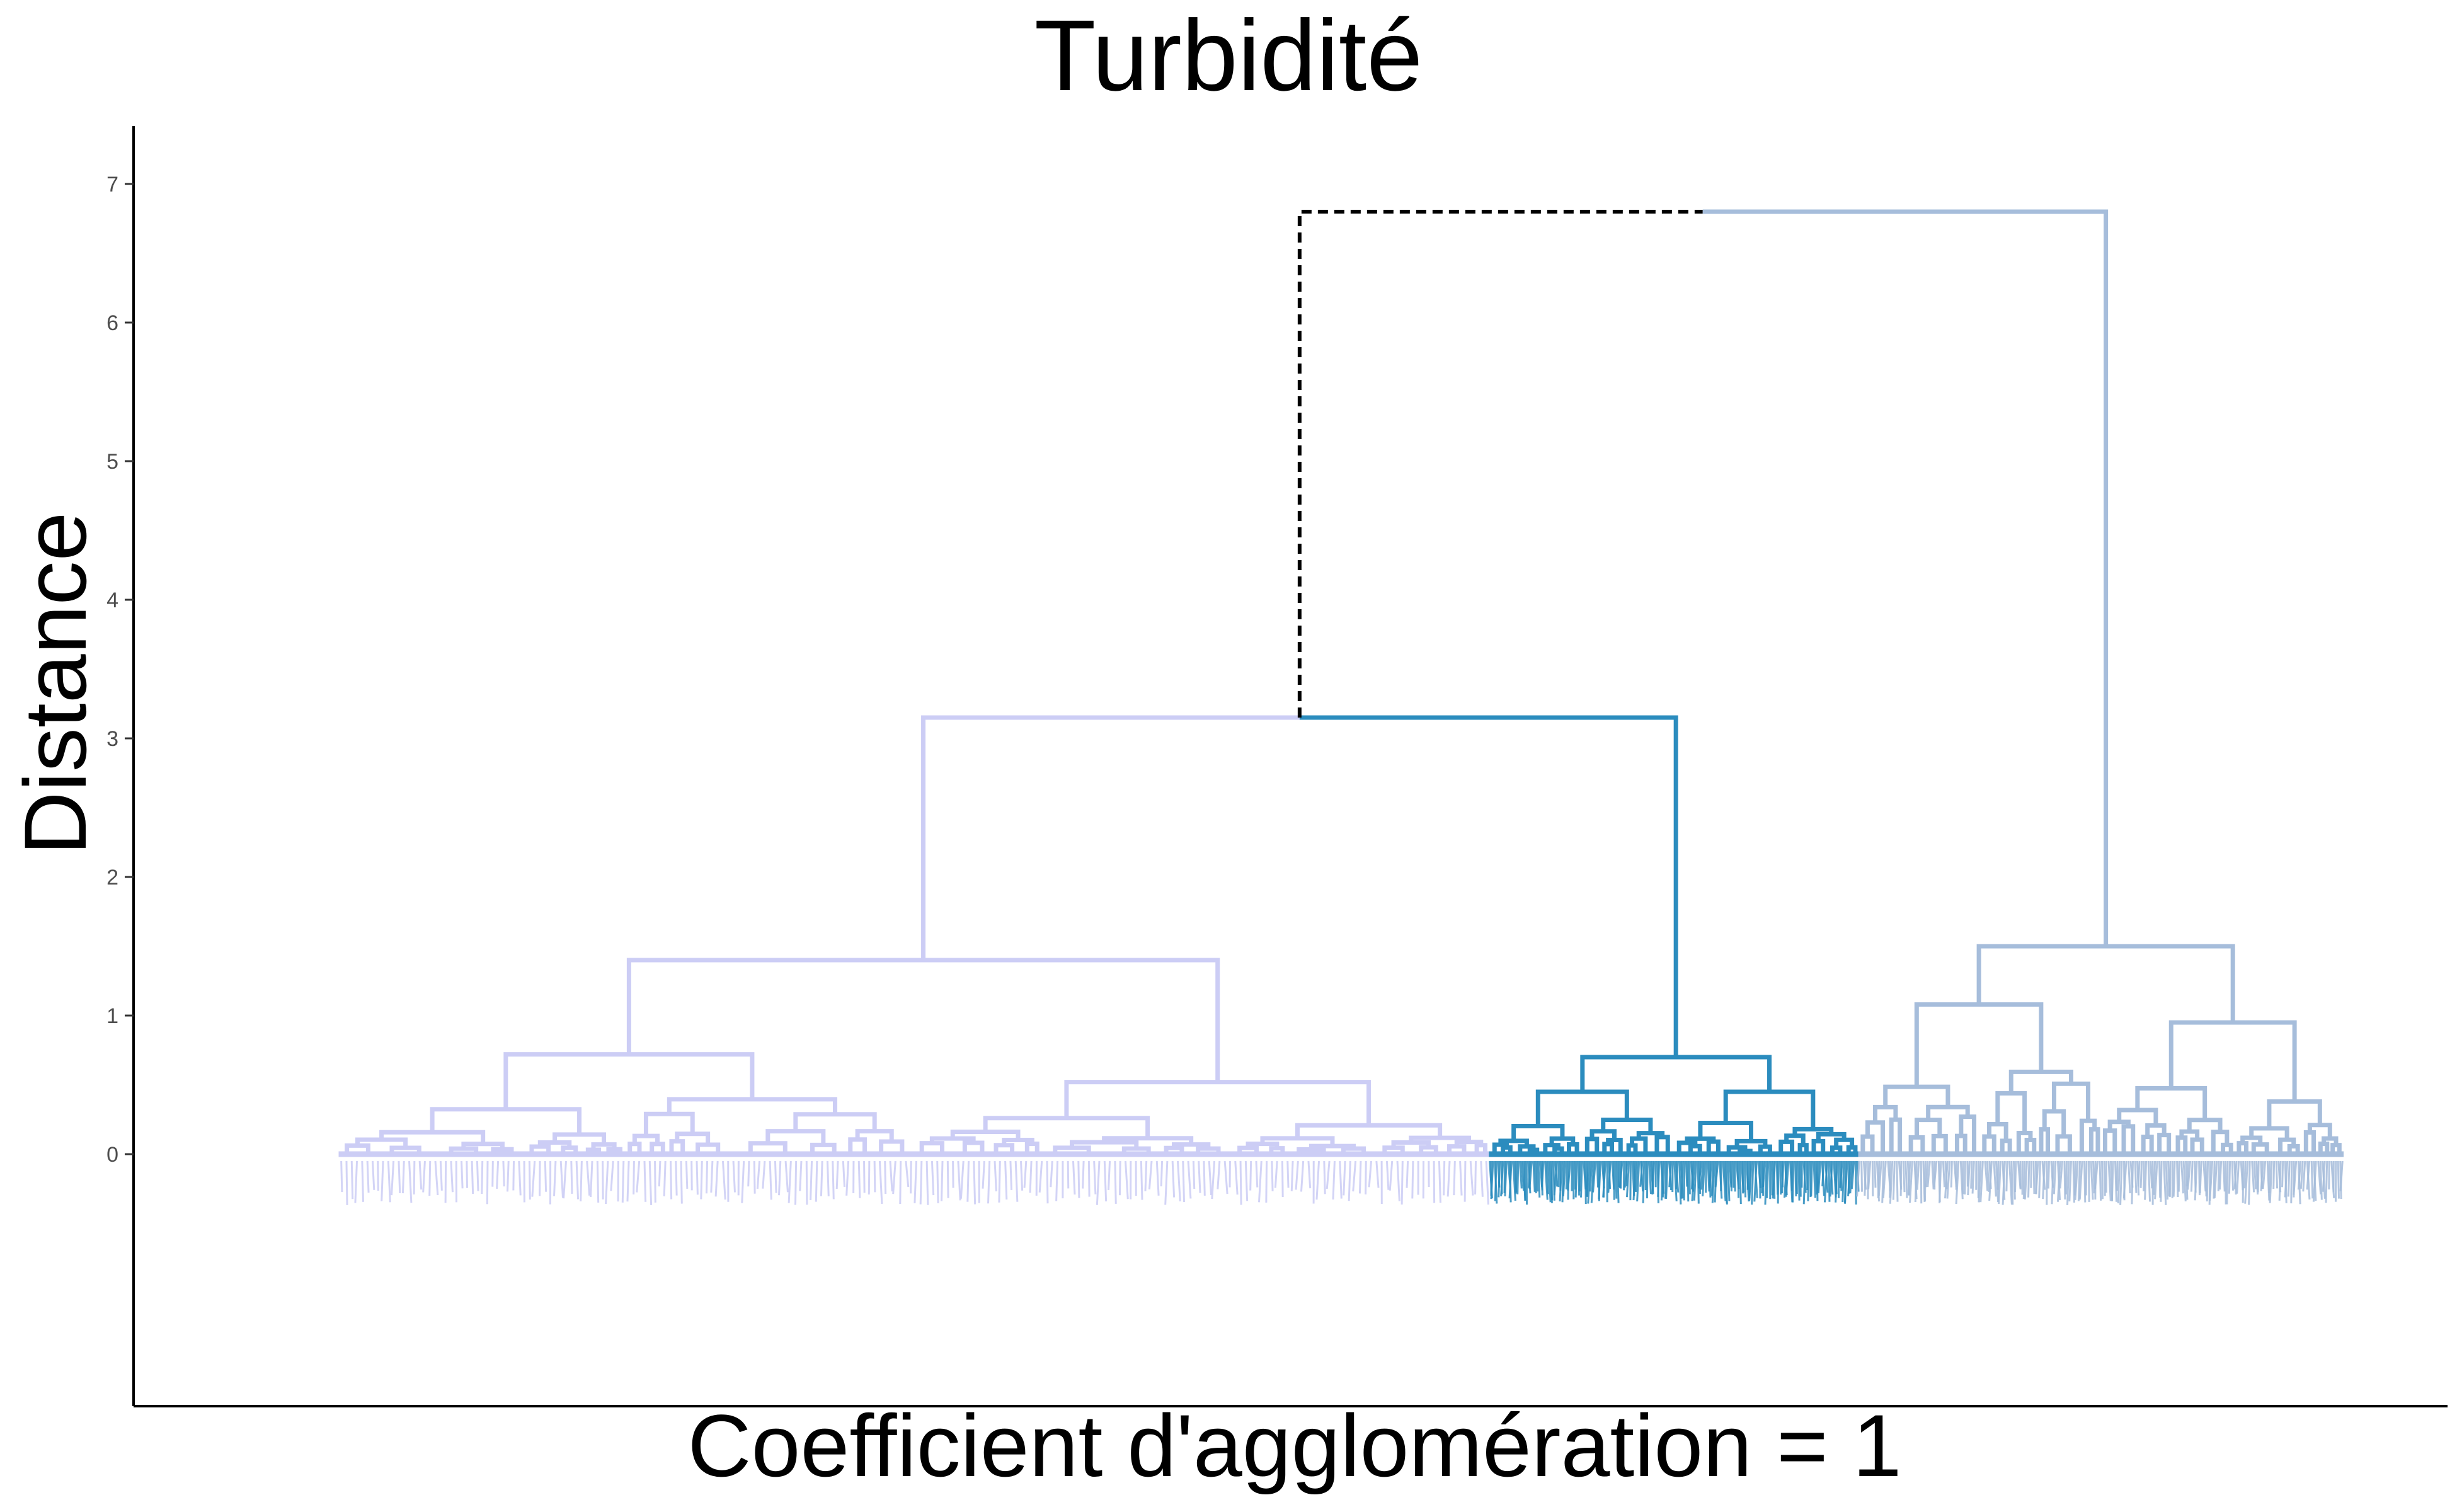 Image resolution: width=2457 pixels, height=1512 pixels. I want to click on y-tick-label: 6, so click(112, 323).